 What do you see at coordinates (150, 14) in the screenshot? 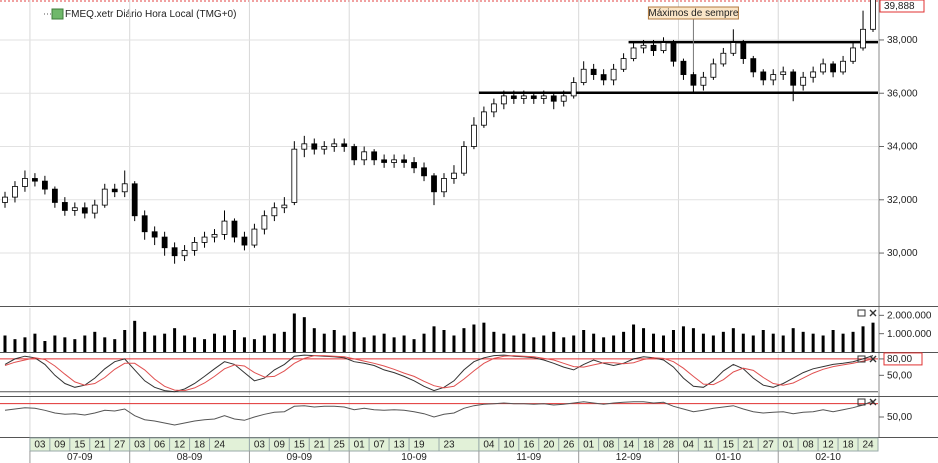
I see `legend-text: FMEQ.xetr Diário Hora Local (TMG+0)` at bounding box center [150, 14].